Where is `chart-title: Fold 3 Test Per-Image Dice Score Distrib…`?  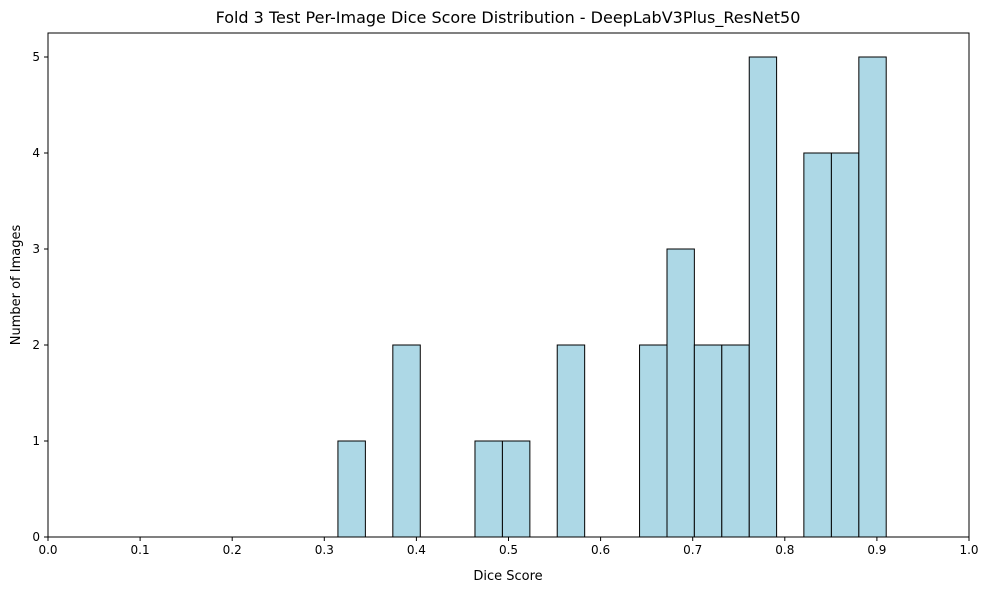
chart-title: Fold 3 Test Per-Image Dice Score Distrib… is located at coordinates (508, 18).